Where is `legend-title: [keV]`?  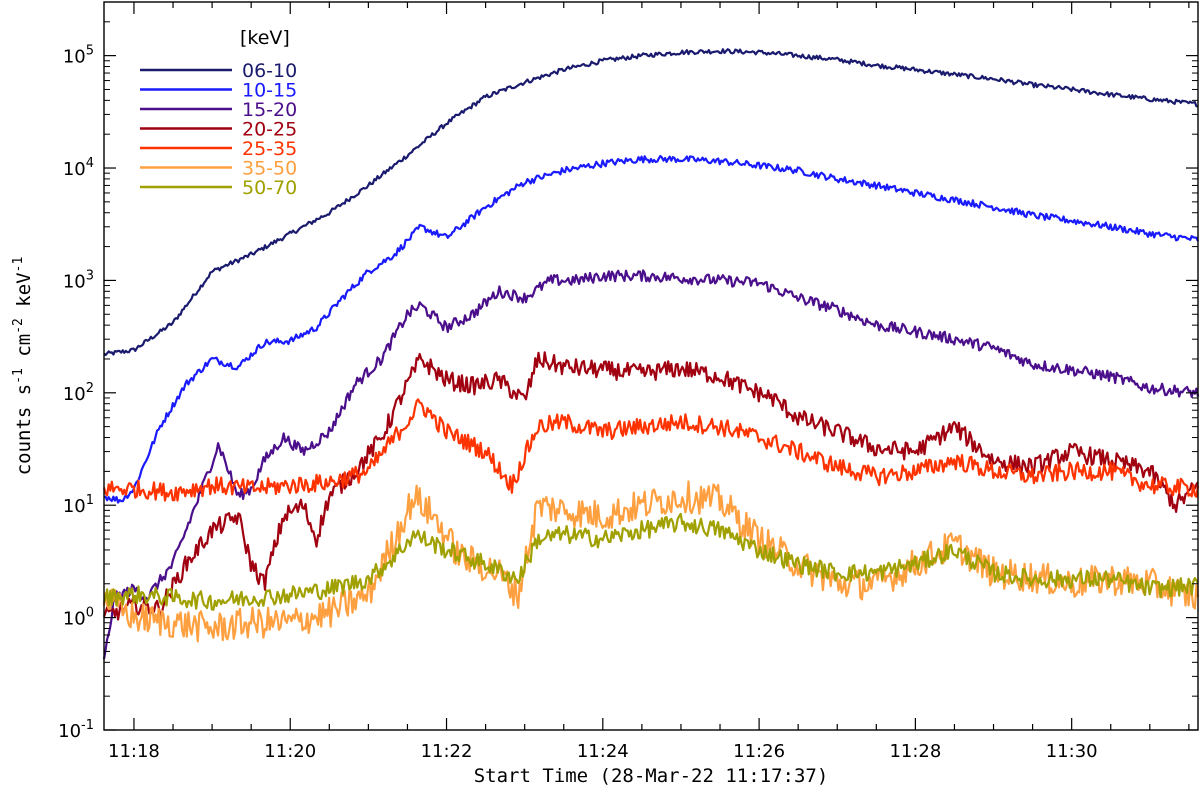
legend-title: [keV] is located at coordinates (265, 38).